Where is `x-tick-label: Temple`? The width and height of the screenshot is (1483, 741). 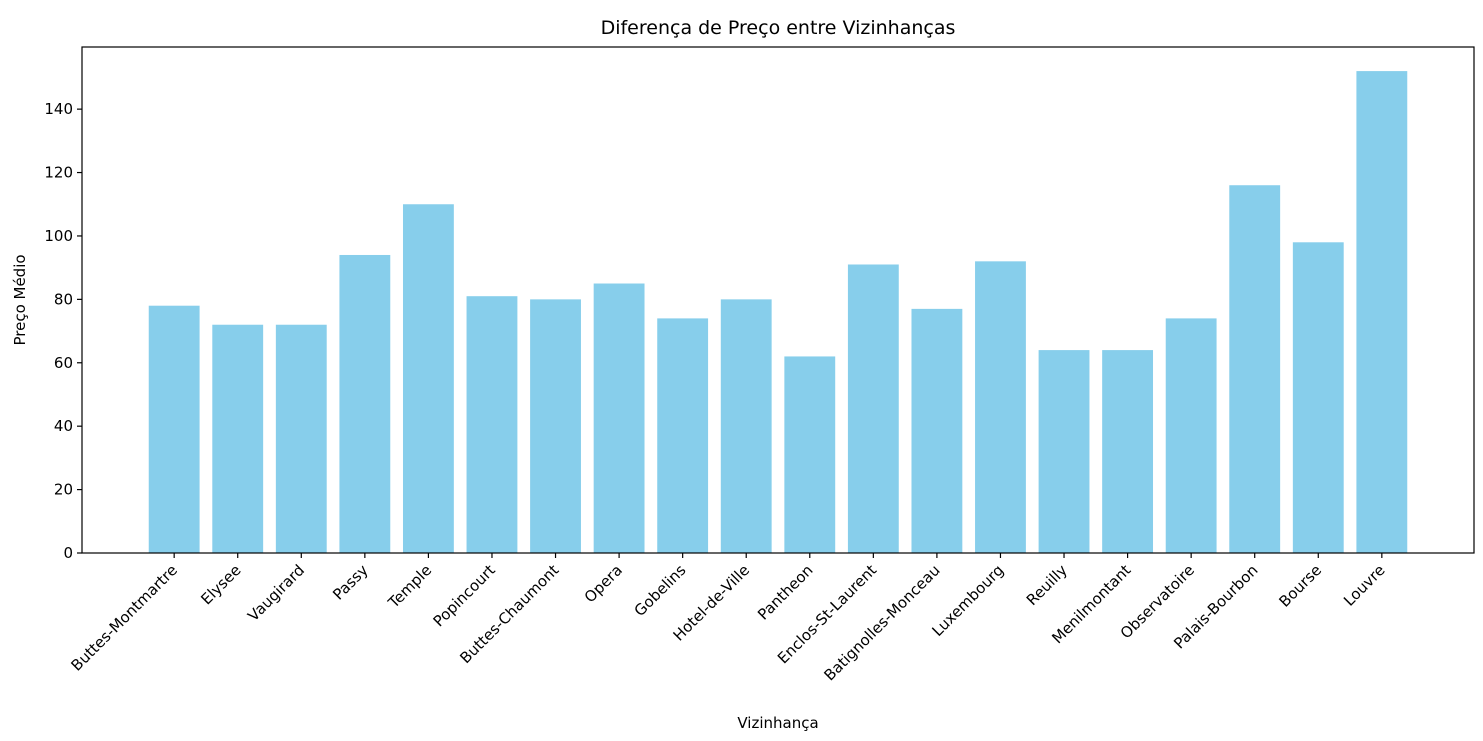 x-tick-label: Temple is located at coordinates (409, 586).